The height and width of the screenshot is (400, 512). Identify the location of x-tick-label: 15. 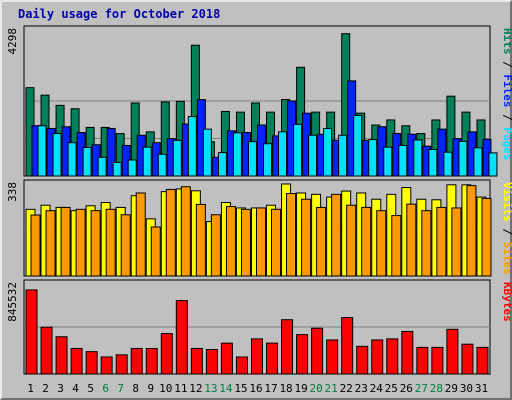
(240, 388).